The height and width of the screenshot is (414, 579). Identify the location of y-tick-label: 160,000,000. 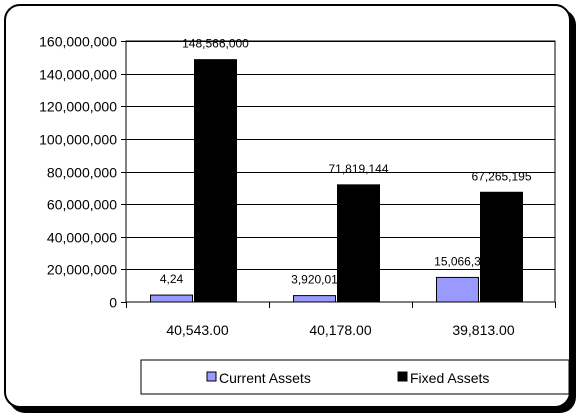
(78, 42).